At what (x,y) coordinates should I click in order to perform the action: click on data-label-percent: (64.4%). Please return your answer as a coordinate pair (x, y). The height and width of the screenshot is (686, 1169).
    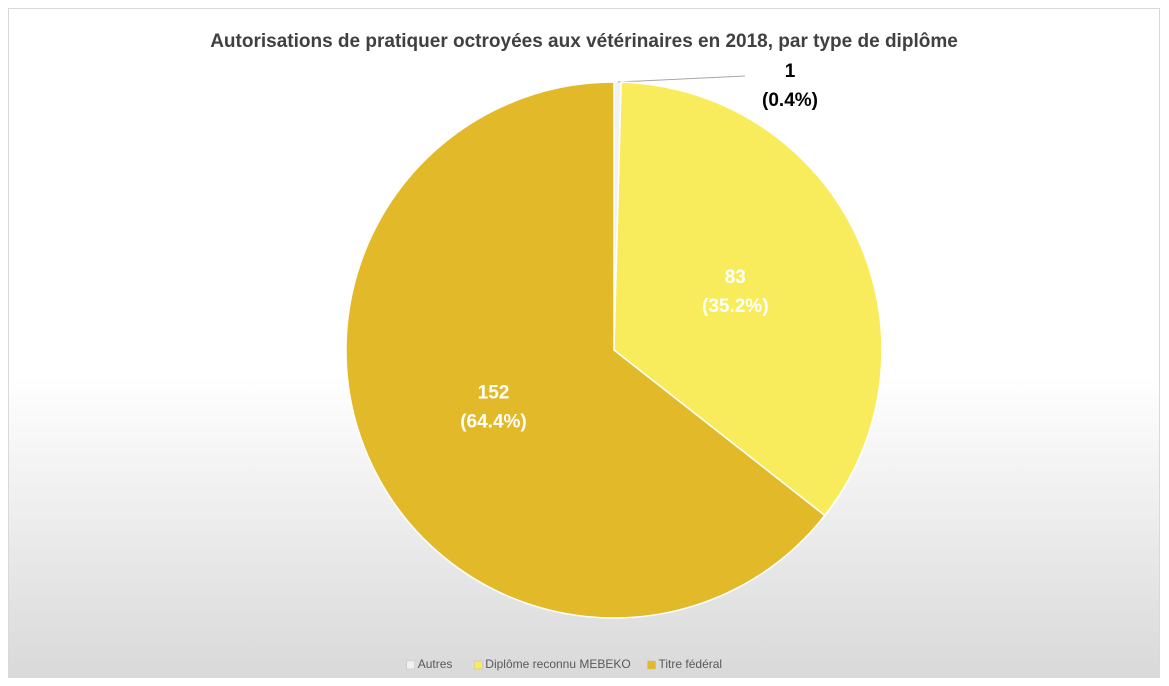
    Looking at the image, I should click on (493, 422).